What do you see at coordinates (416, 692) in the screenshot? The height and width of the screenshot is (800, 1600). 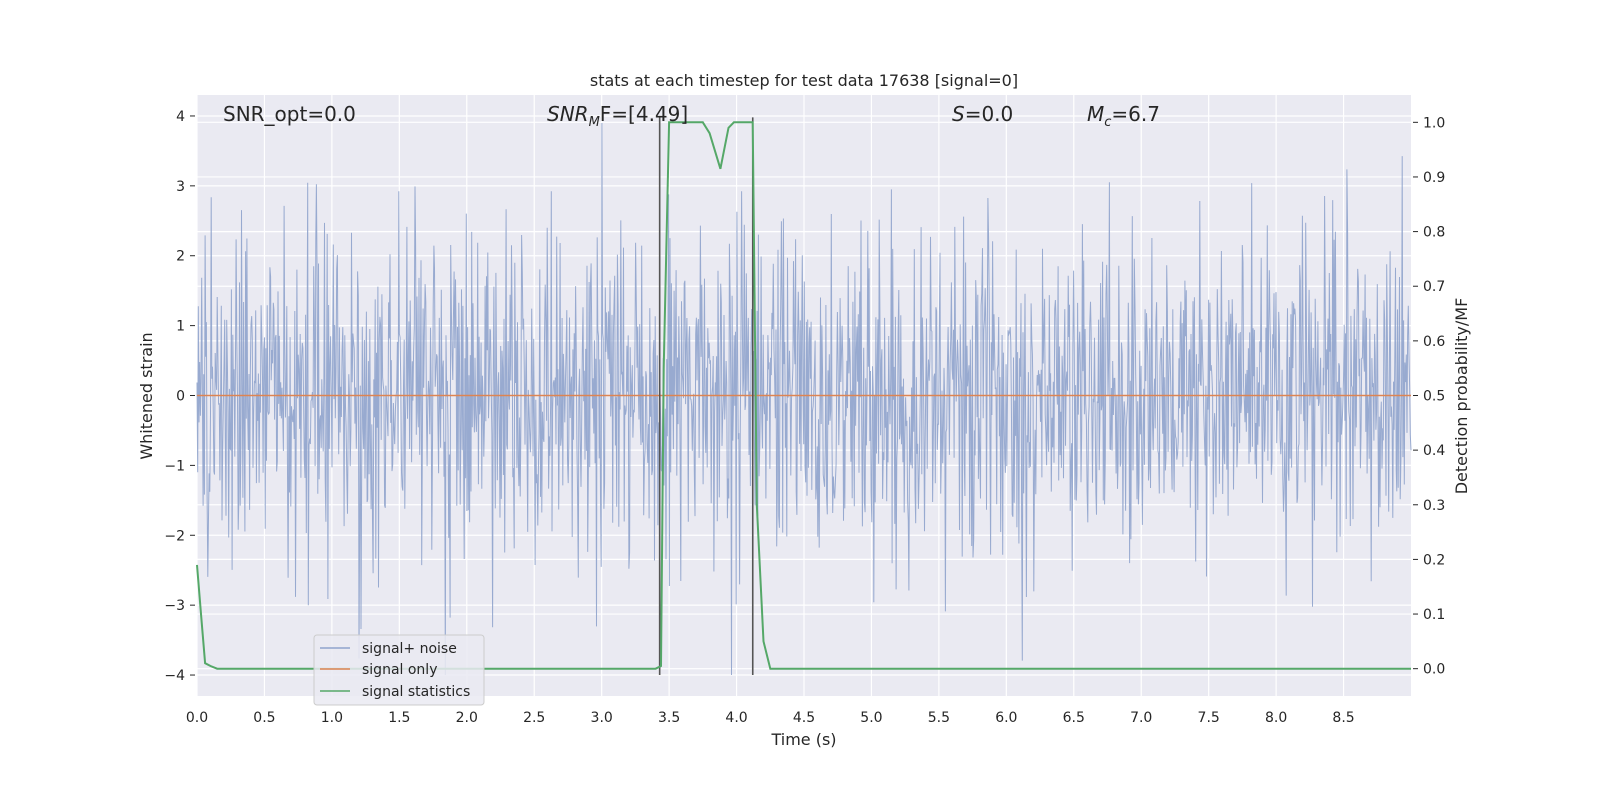 I see `legend-label-signal-statistics: signal statistics` at bounding box center [416, 692].